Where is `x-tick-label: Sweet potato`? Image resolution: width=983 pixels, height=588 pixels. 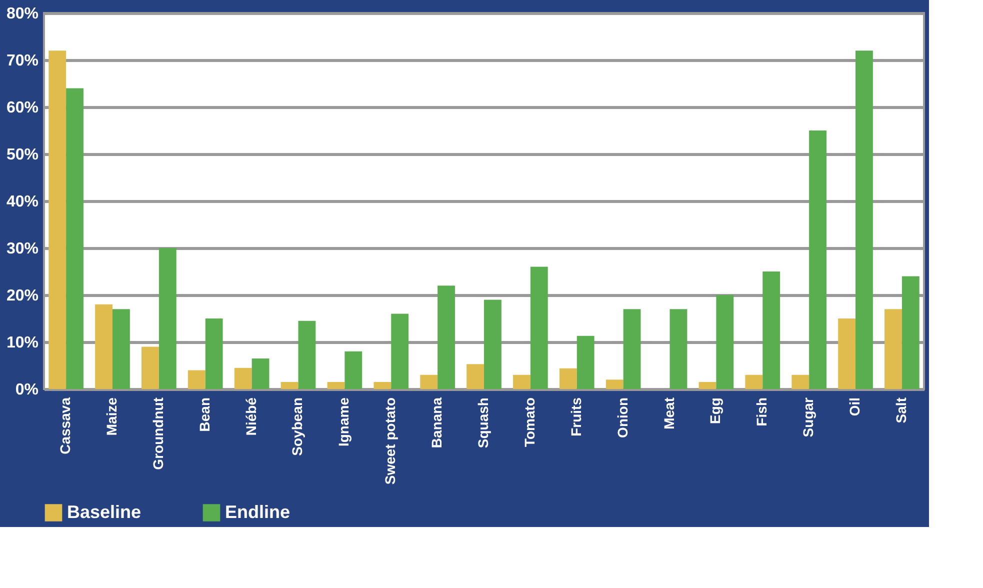
x-tick-label: Sweet potato is located at coordinates (390, 441).